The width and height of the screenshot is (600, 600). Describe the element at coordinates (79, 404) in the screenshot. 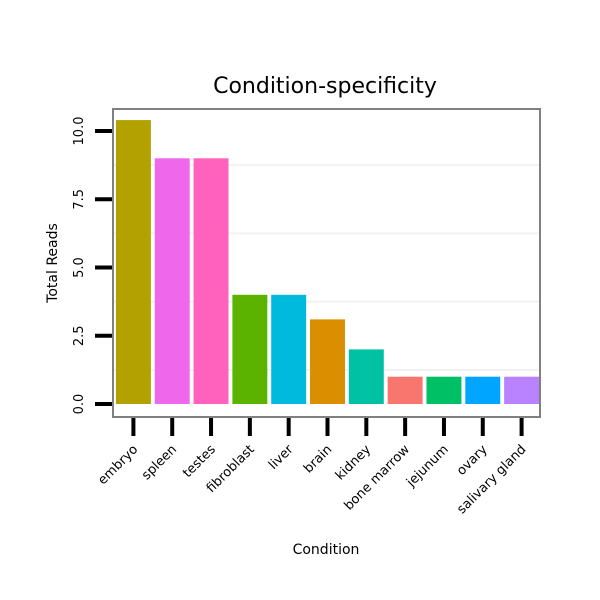

I see `y-tick-label: 0.0` at that location.